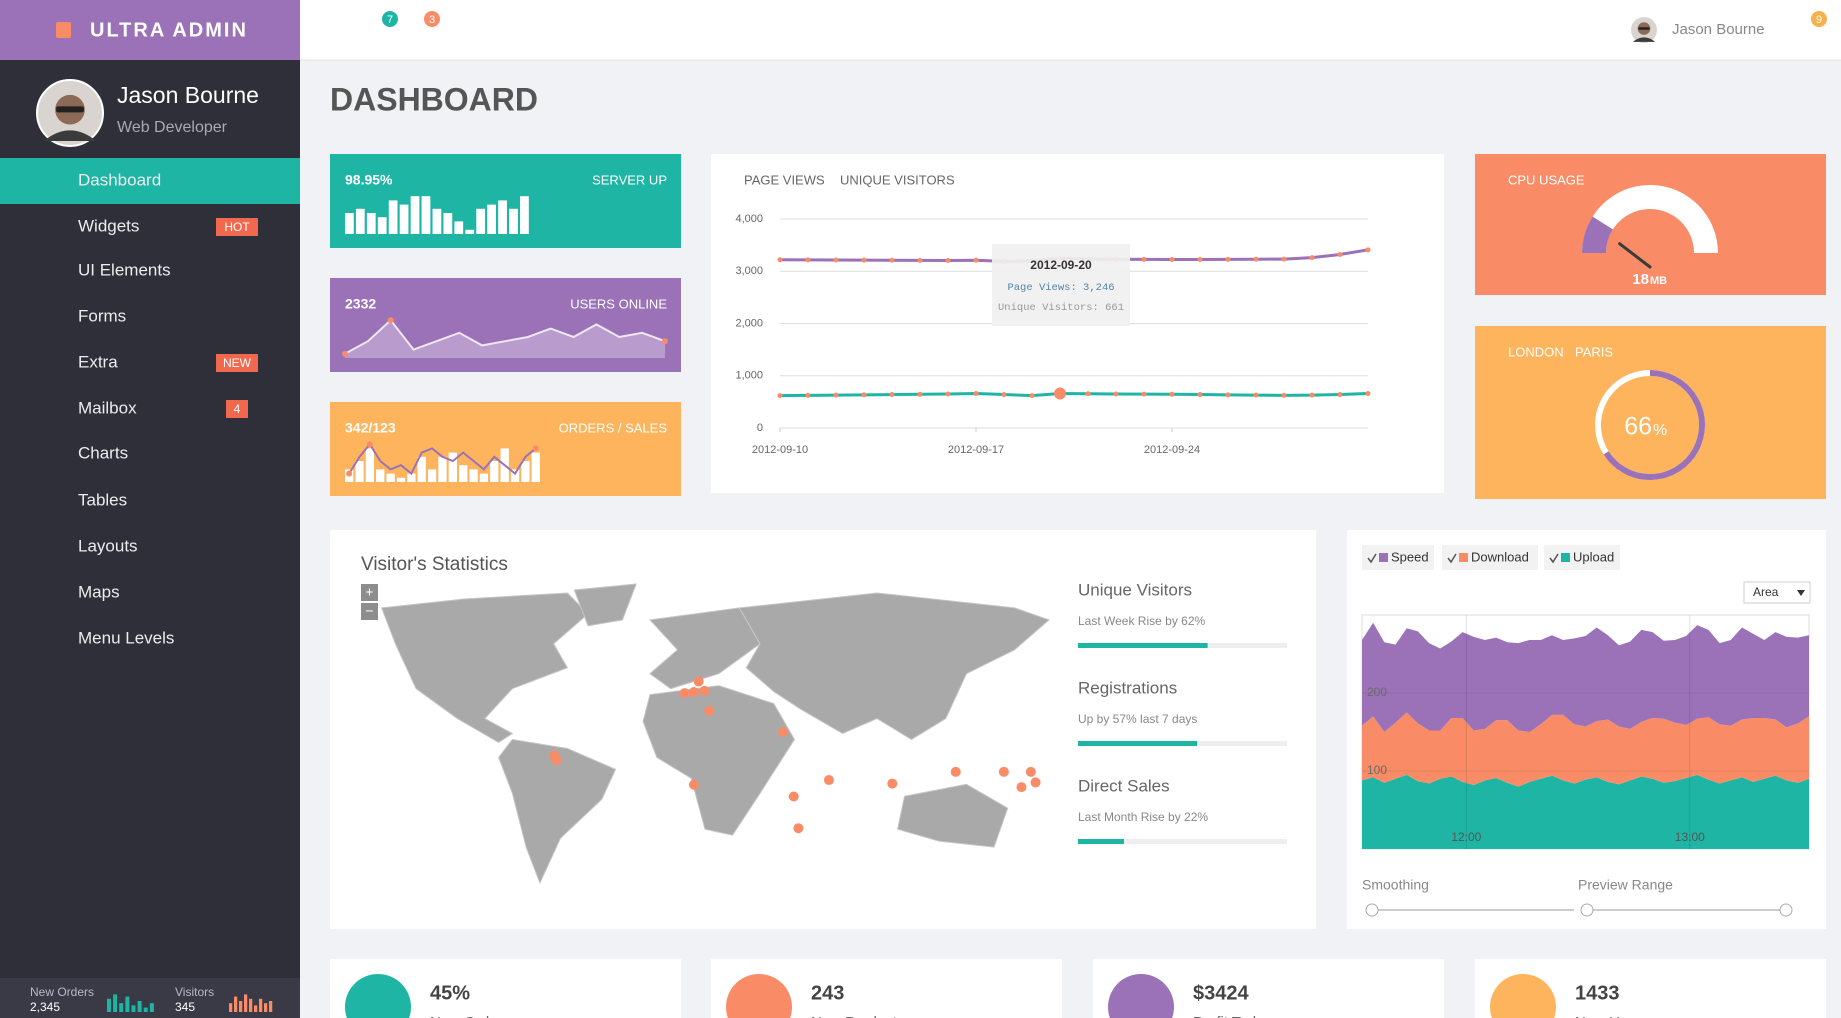  I want to click on mode-select, so click(1777, 592).